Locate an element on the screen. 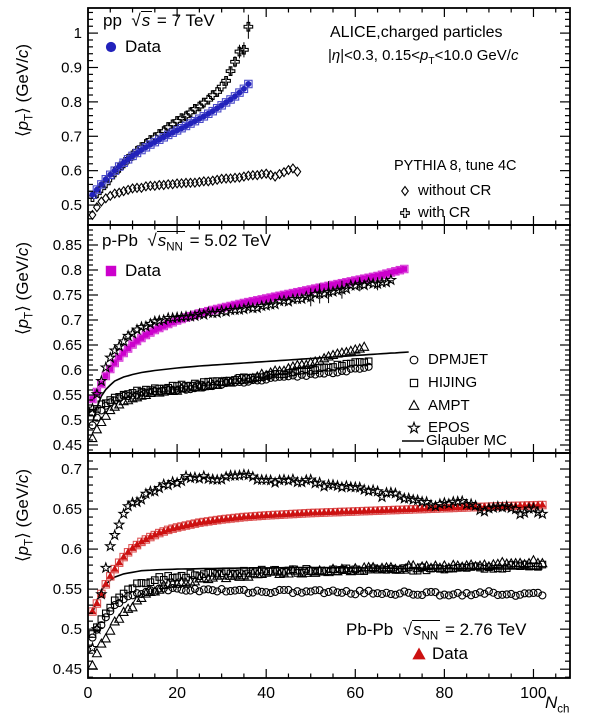 The height and width of the screenshot is (720, 600). kinematics-label: |η|<0.3, 0.15<pT<10.0 GeV/c is located at coordinates (423, 57).